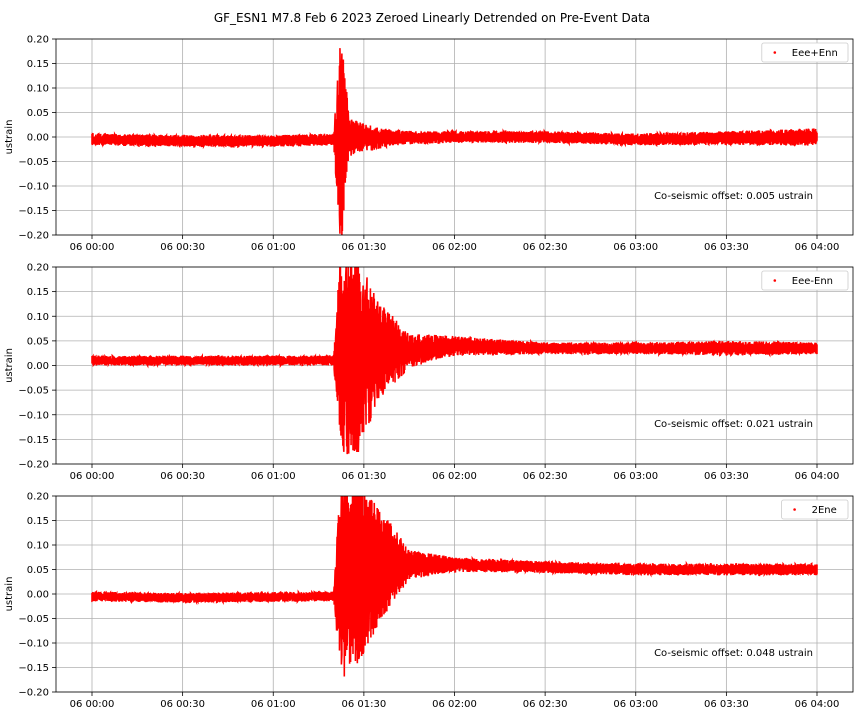 The height and width of the screenshot is (720, 864). Describe the element at coordinates (824, 510) in the screenshot. I see `legend-label: 2Ene` at that location.